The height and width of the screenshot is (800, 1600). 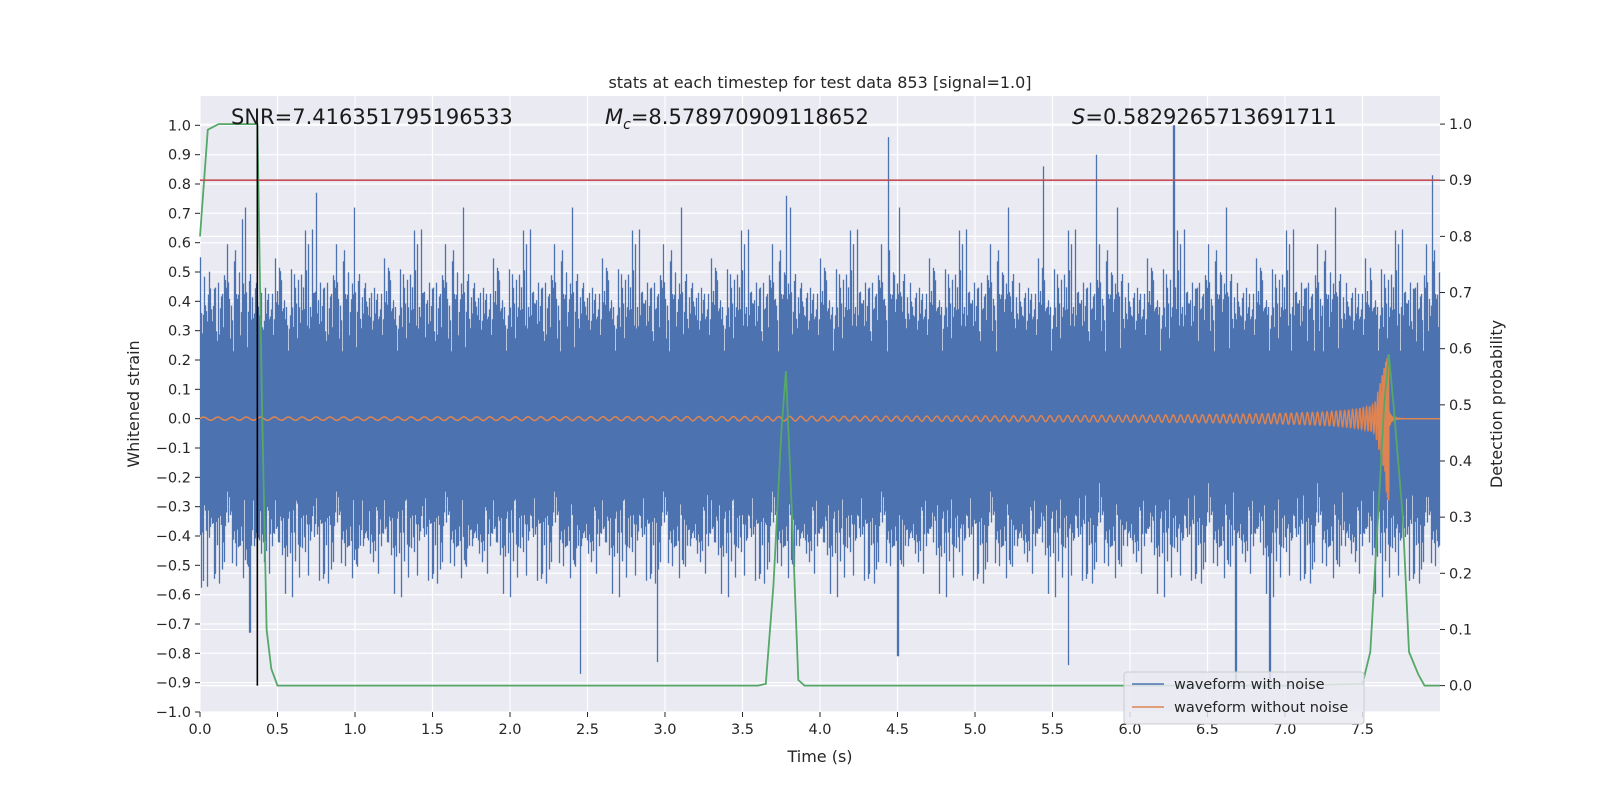 What do you see at coordinates (173, 596) in the screenshot?
I see `y-tick-label: −0.6` at bounding box center [173, 596].